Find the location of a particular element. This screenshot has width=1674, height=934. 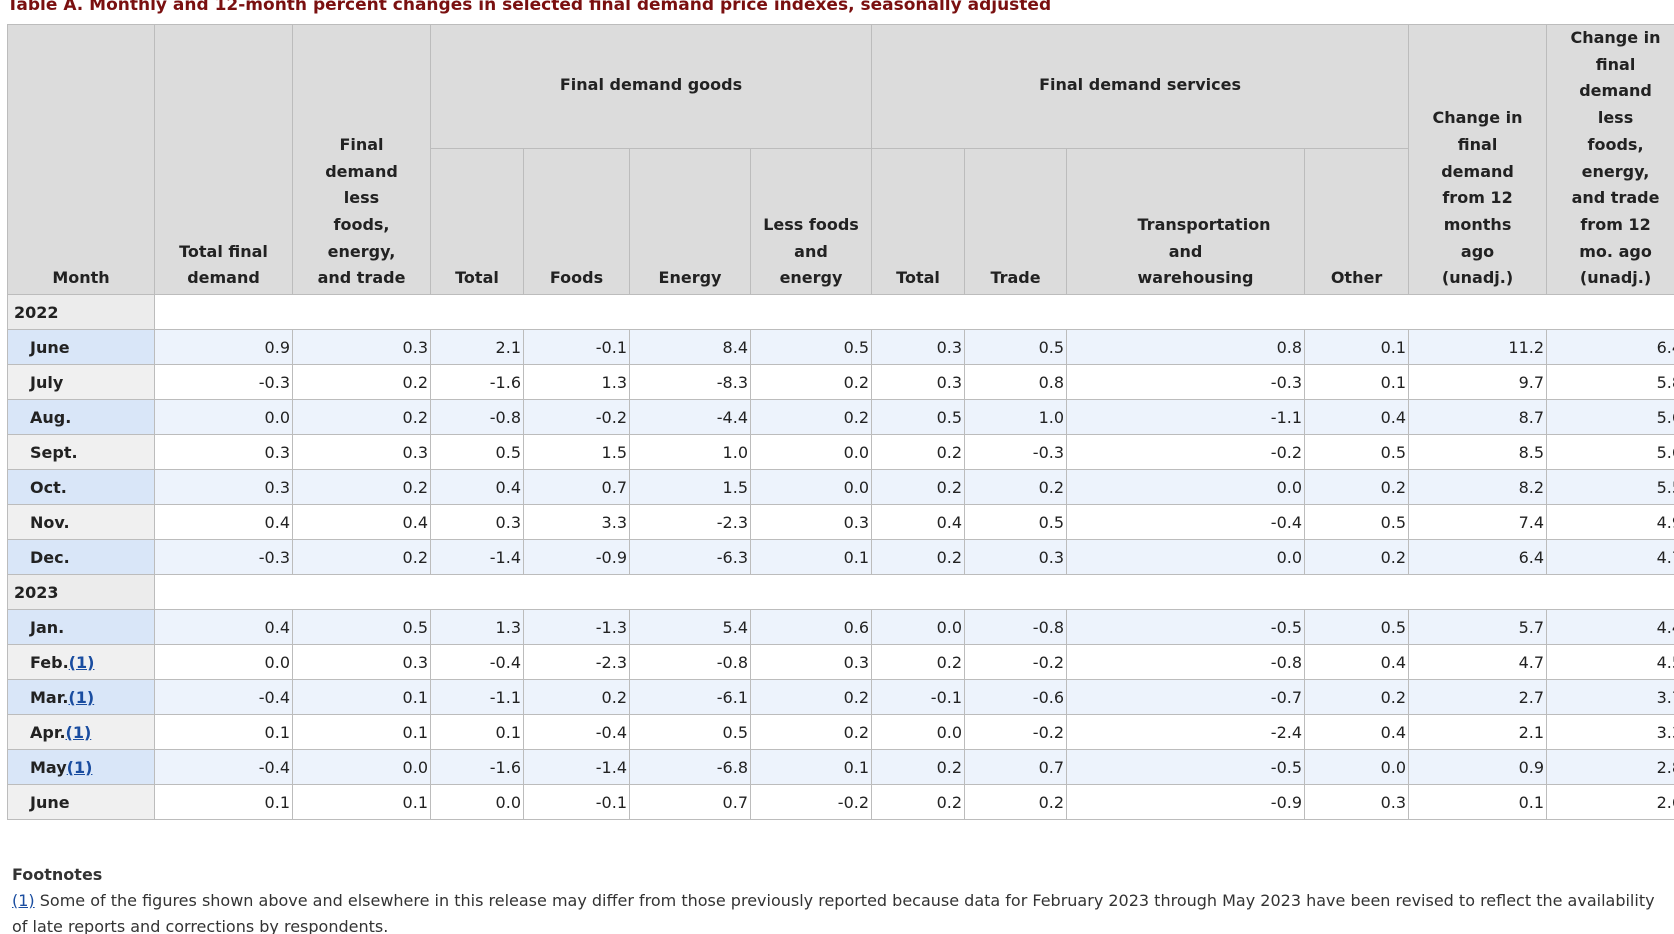

month-label: Mar. is located at coordinates (49, 697).